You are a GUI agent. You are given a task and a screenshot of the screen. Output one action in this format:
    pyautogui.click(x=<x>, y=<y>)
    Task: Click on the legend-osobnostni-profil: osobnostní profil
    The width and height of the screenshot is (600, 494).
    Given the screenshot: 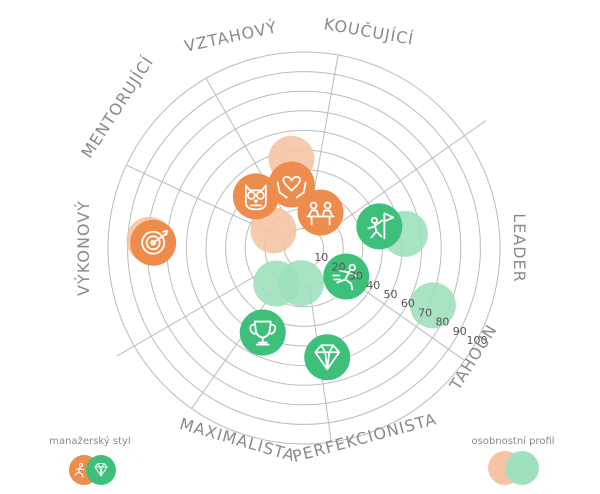 What is the action you would take?
    pyautogui.click(x=513, y=460)
    